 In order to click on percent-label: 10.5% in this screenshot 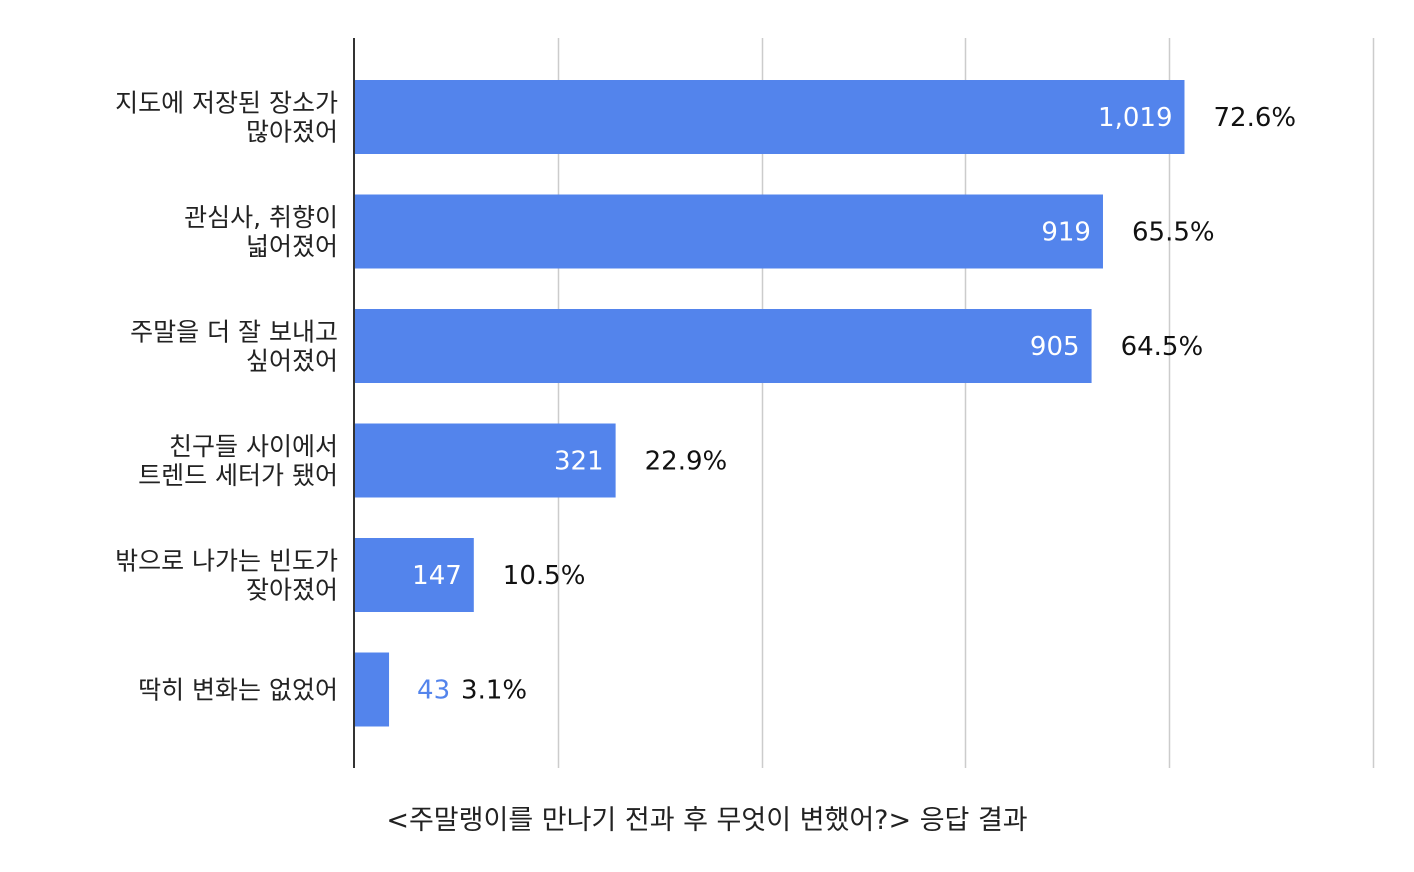, I will do `click(544, 576)`.